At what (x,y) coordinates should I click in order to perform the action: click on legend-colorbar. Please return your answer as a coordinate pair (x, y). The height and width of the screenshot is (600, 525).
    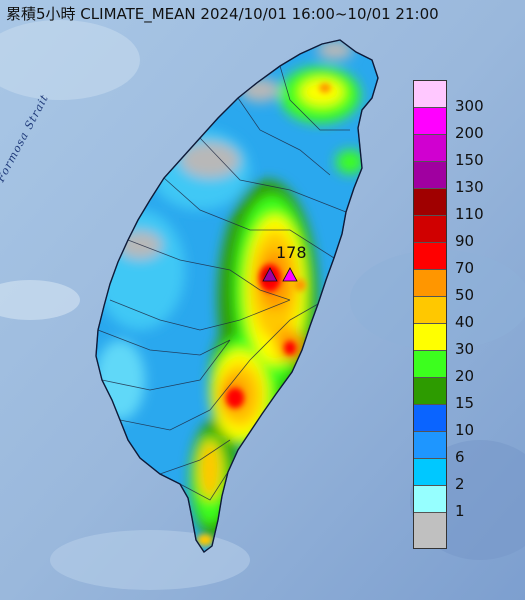
    Looking at the image, I should click on (430, 314).